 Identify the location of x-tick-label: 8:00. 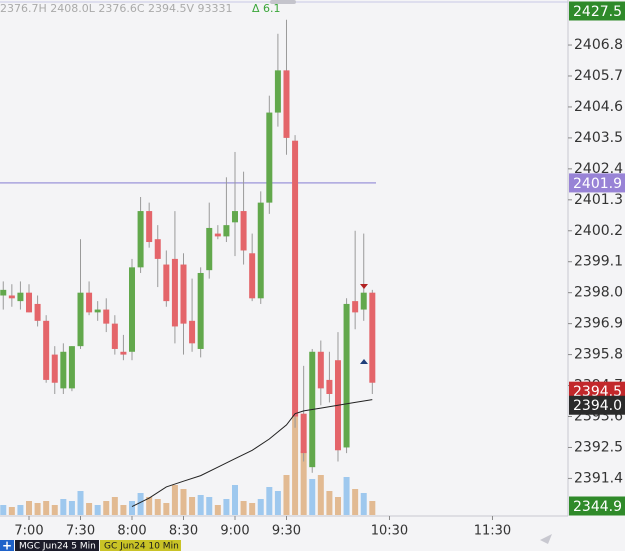
(131, 531).